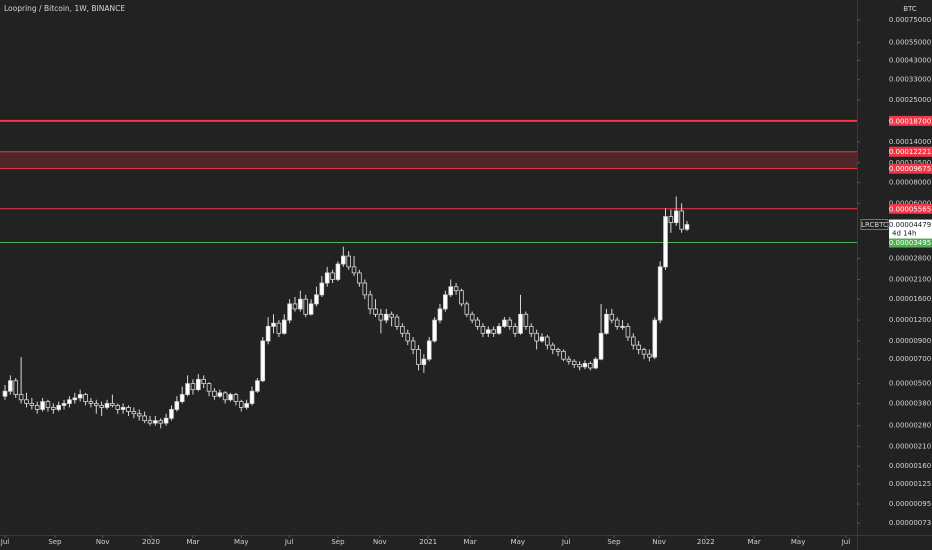 This screenshot has width=932, height=550. I want to click on resistance-zone, so click(428, 160).